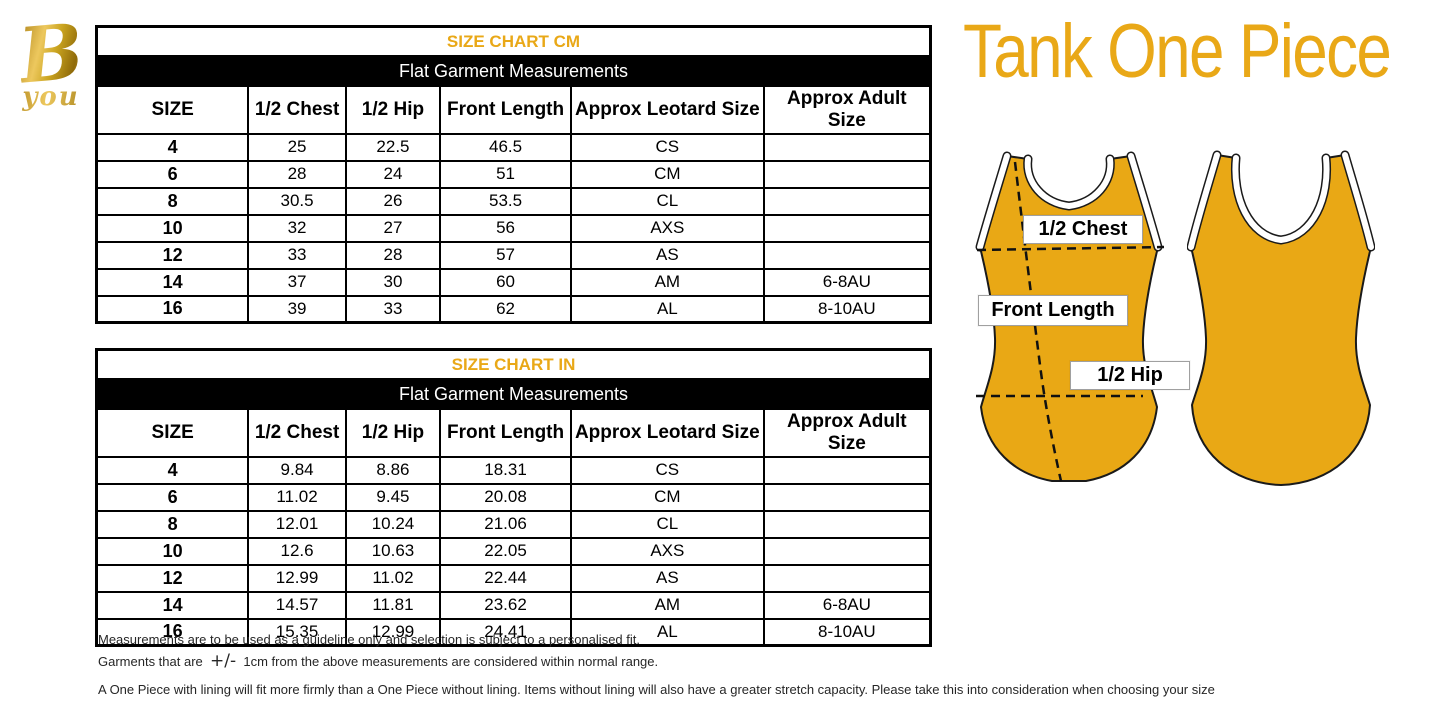  I want to click on table-row: 4 25 22.5 46.5 CS, so click(513, 147).